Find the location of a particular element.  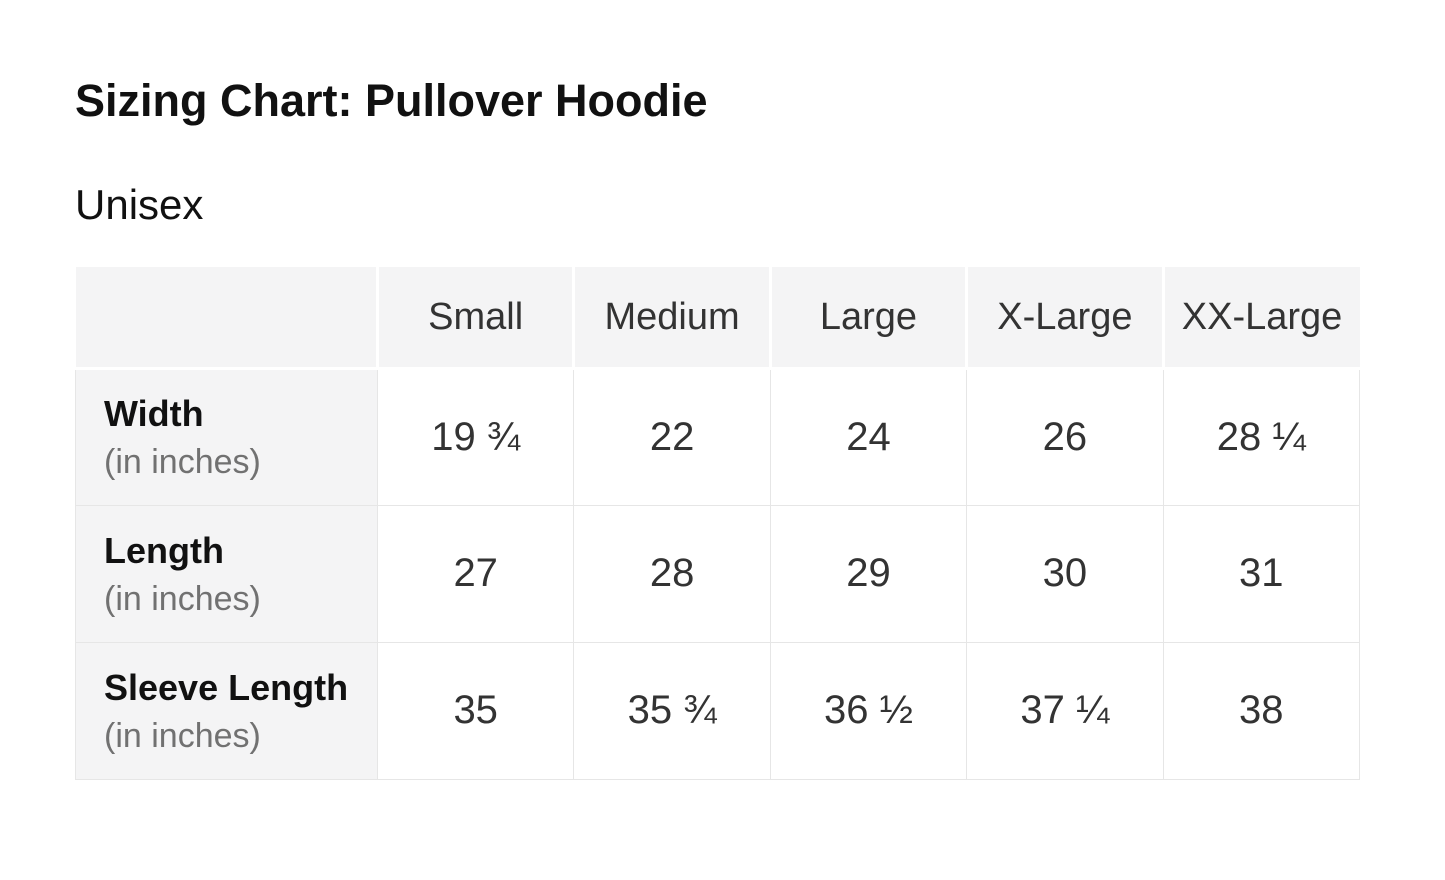

row-header-sleeve-length: Sleeve Length (in inches) is located at coordinates (226, 710).